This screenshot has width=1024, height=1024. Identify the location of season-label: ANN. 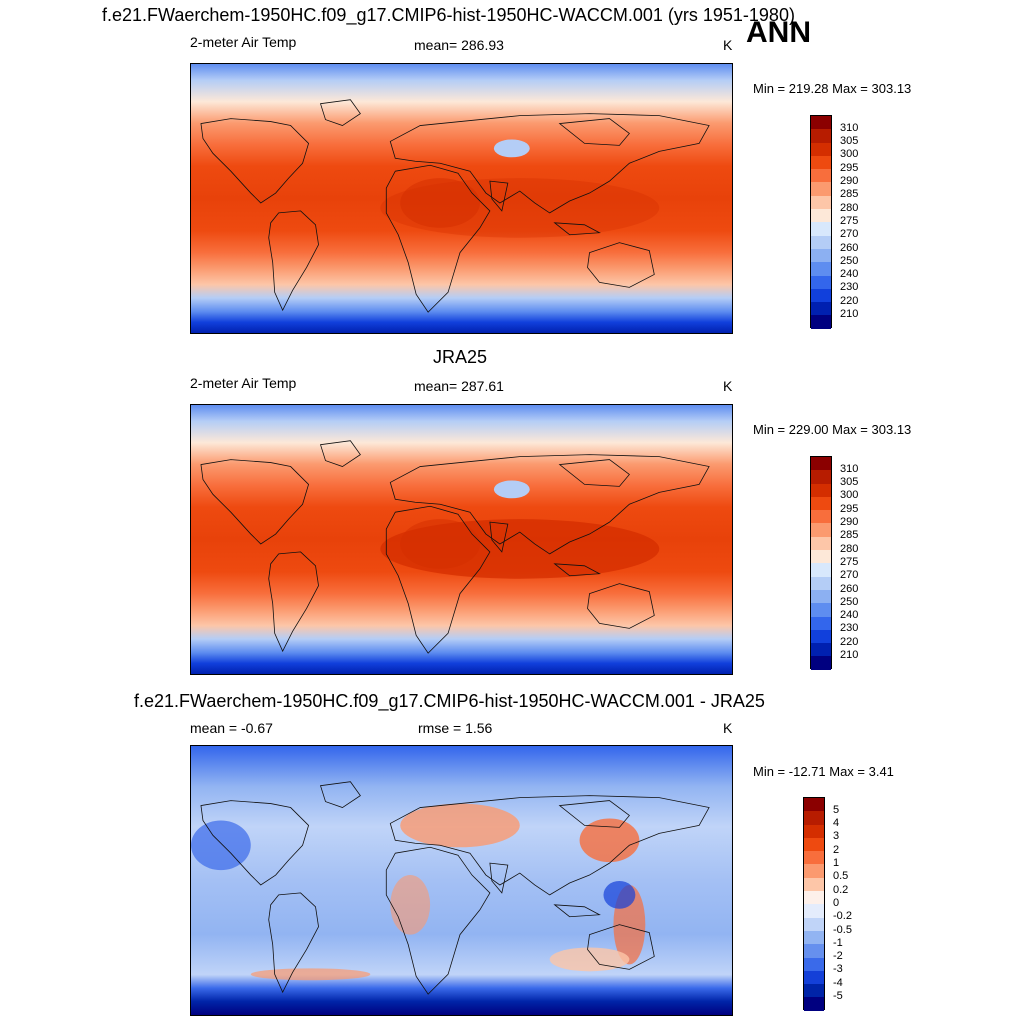
(778, 32).